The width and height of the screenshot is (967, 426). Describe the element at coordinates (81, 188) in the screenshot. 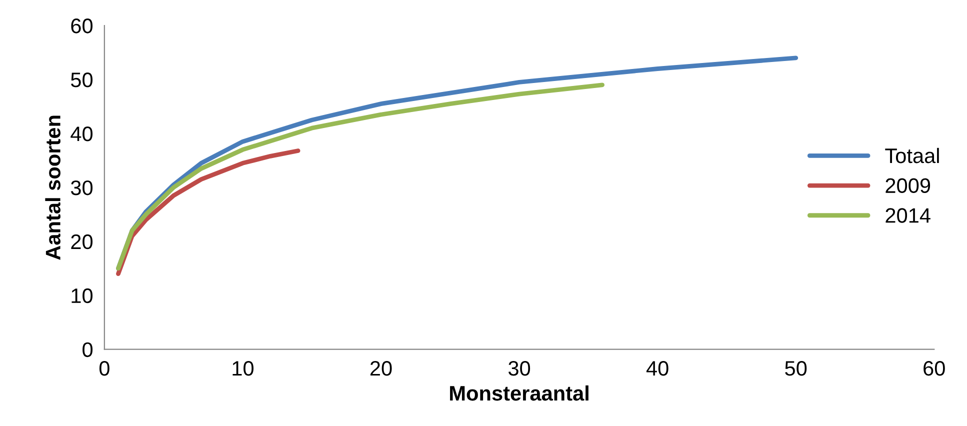

I see `y-tick-label: 30` at that location.